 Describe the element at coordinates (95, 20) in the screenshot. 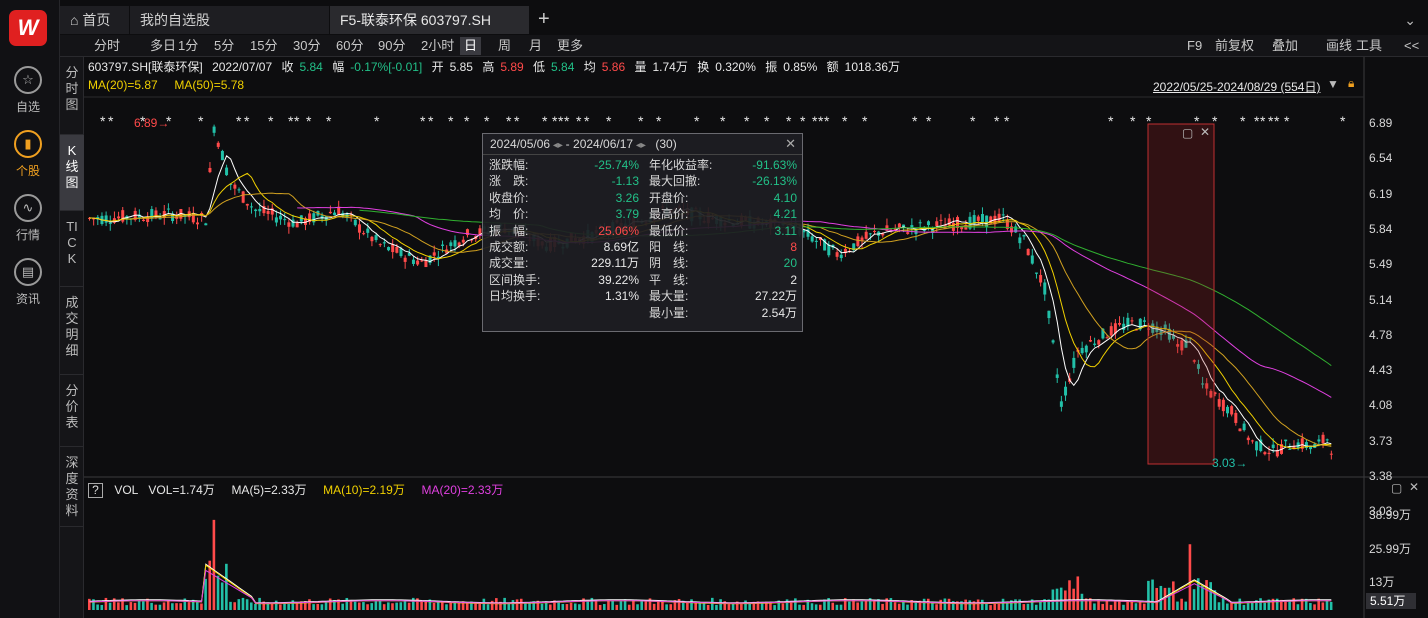

I see `tab-home: ⌂ 首页` at that location.